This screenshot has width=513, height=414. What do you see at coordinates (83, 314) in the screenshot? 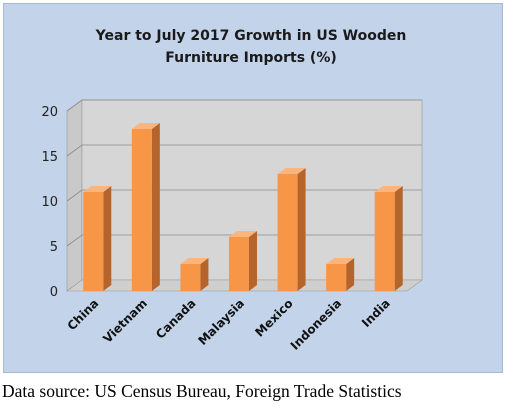
I see `x-tick-label: China` at bounding box center [83, 314].